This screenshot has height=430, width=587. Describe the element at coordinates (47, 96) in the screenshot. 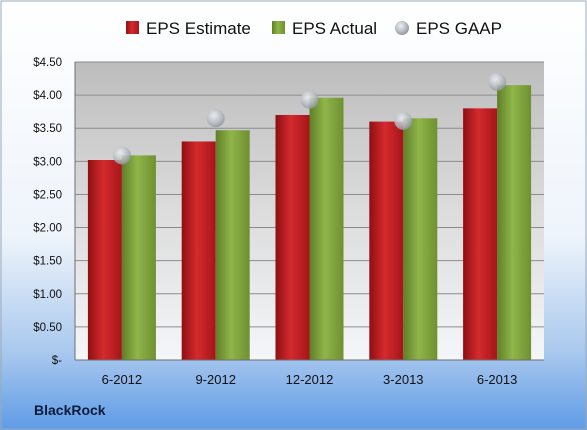

I see `y-tick-label: $4.00` at that location.